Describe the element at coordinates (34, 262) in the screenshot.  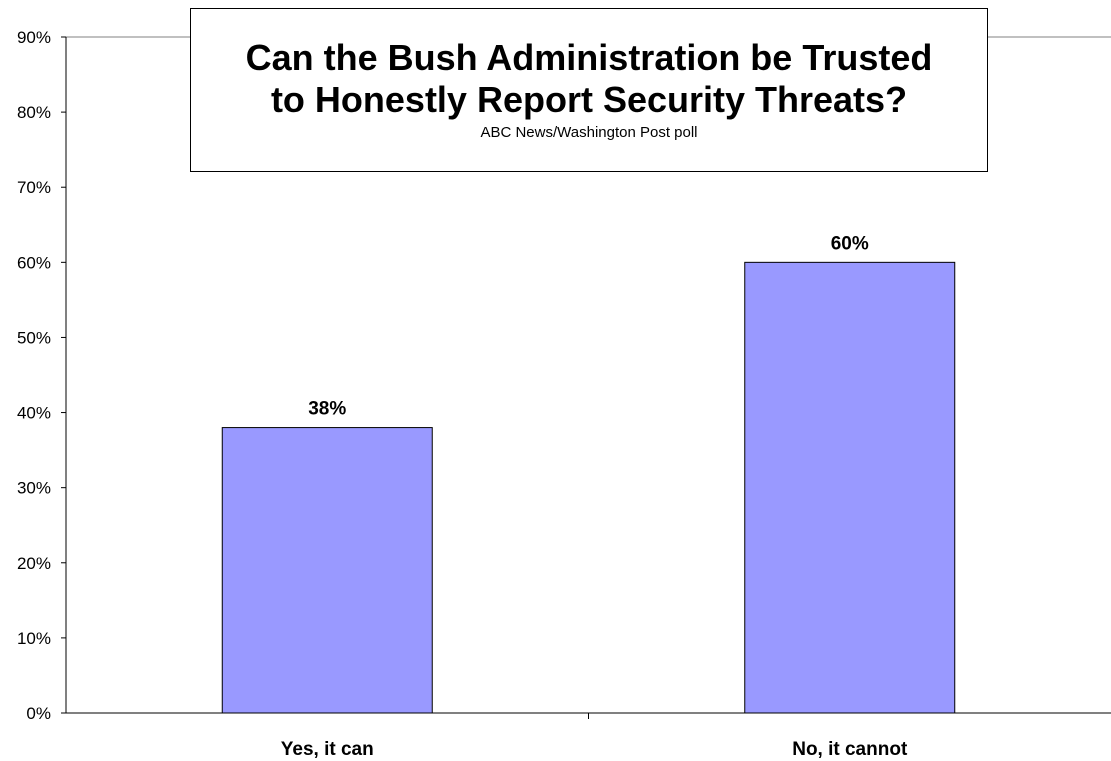
I see `y-tick-label: 60%` at that location.